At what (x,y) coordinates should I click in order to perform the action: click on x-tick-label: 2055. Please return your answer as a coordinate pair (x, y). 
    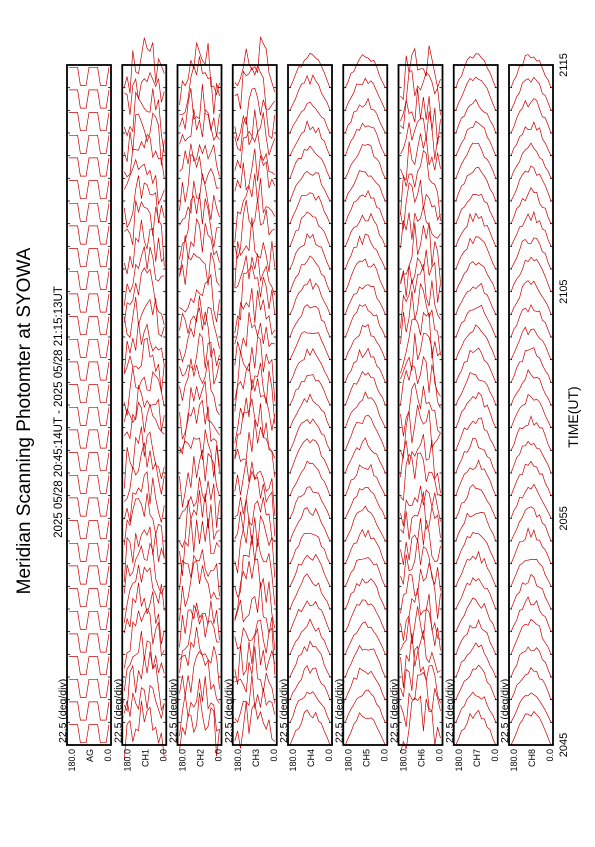
    Looking at the image, I should click on (564, 518).